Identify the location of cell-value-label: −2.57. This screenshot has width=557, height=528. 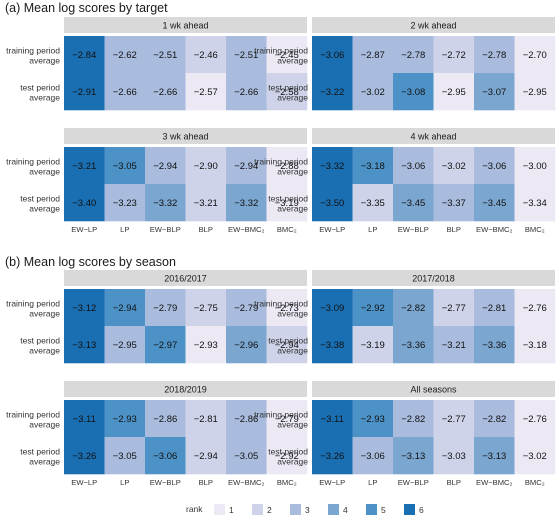
(206, 92).